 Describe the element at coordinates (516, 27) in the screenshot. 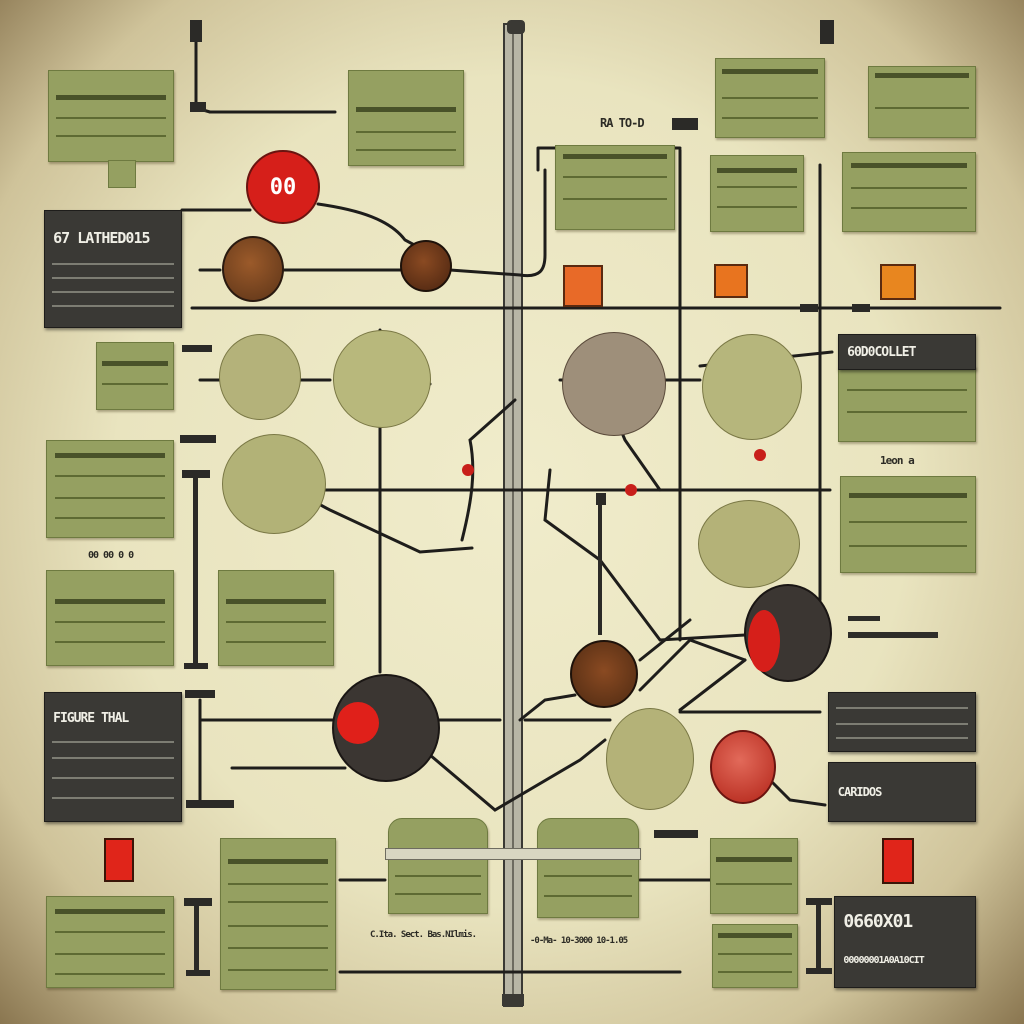

I see `spine-top-cap` at that location.